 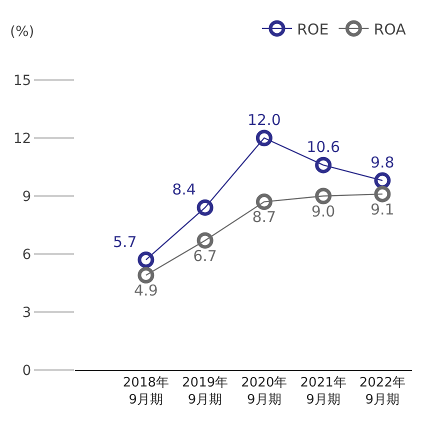 I want to click on data-label: 6.7, so click(x=205, y=255).